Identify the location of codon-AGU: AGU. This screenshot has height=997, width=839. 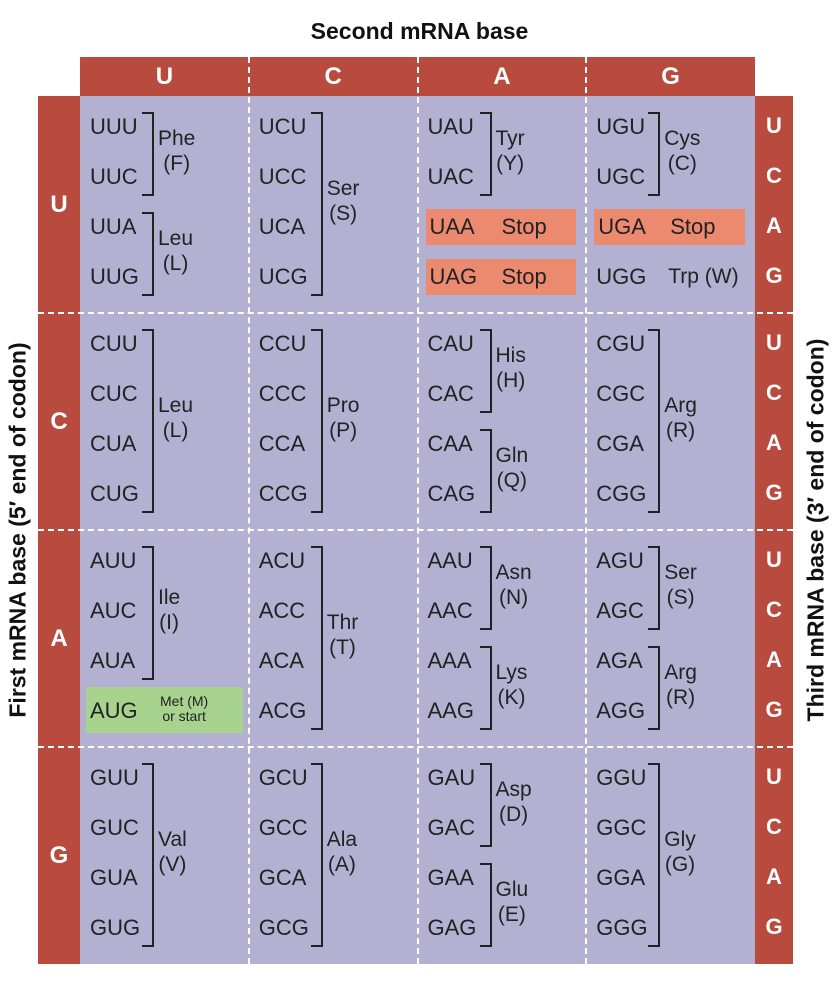
(620, 560).